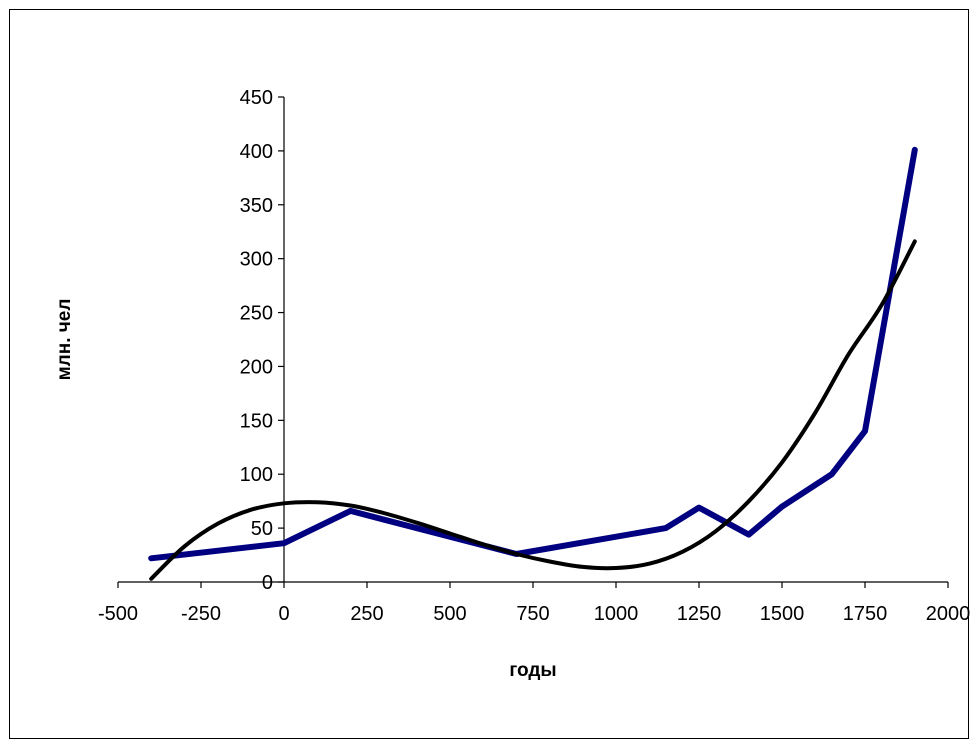 This screenshot has width=980, height=751. What do you see at coordinates (256, 367) in the screenshot?
I see `y-tick-label: 200` at bounding box center [256, 367].